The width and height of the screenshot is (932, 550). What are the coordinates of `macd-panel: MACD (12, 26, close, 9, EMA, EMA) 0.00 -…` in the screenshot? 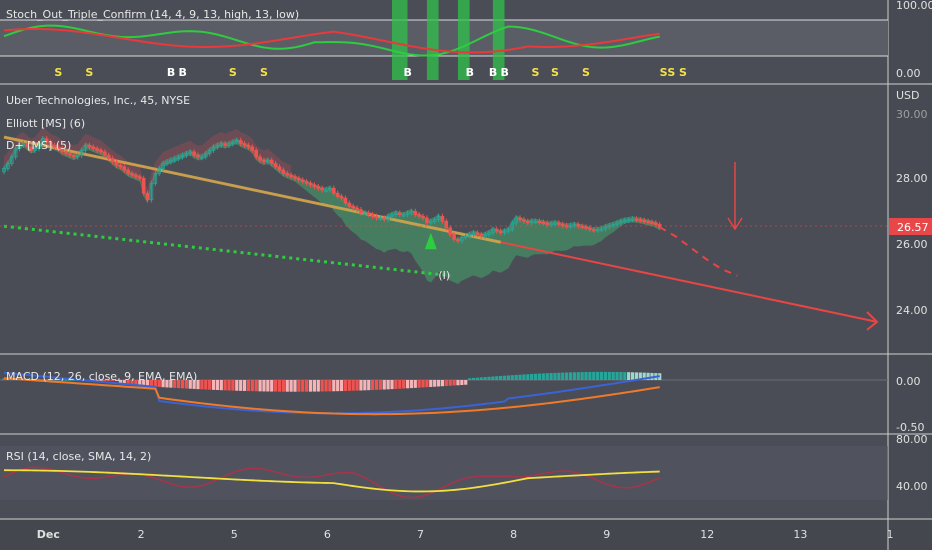 It's located at (462, 402).